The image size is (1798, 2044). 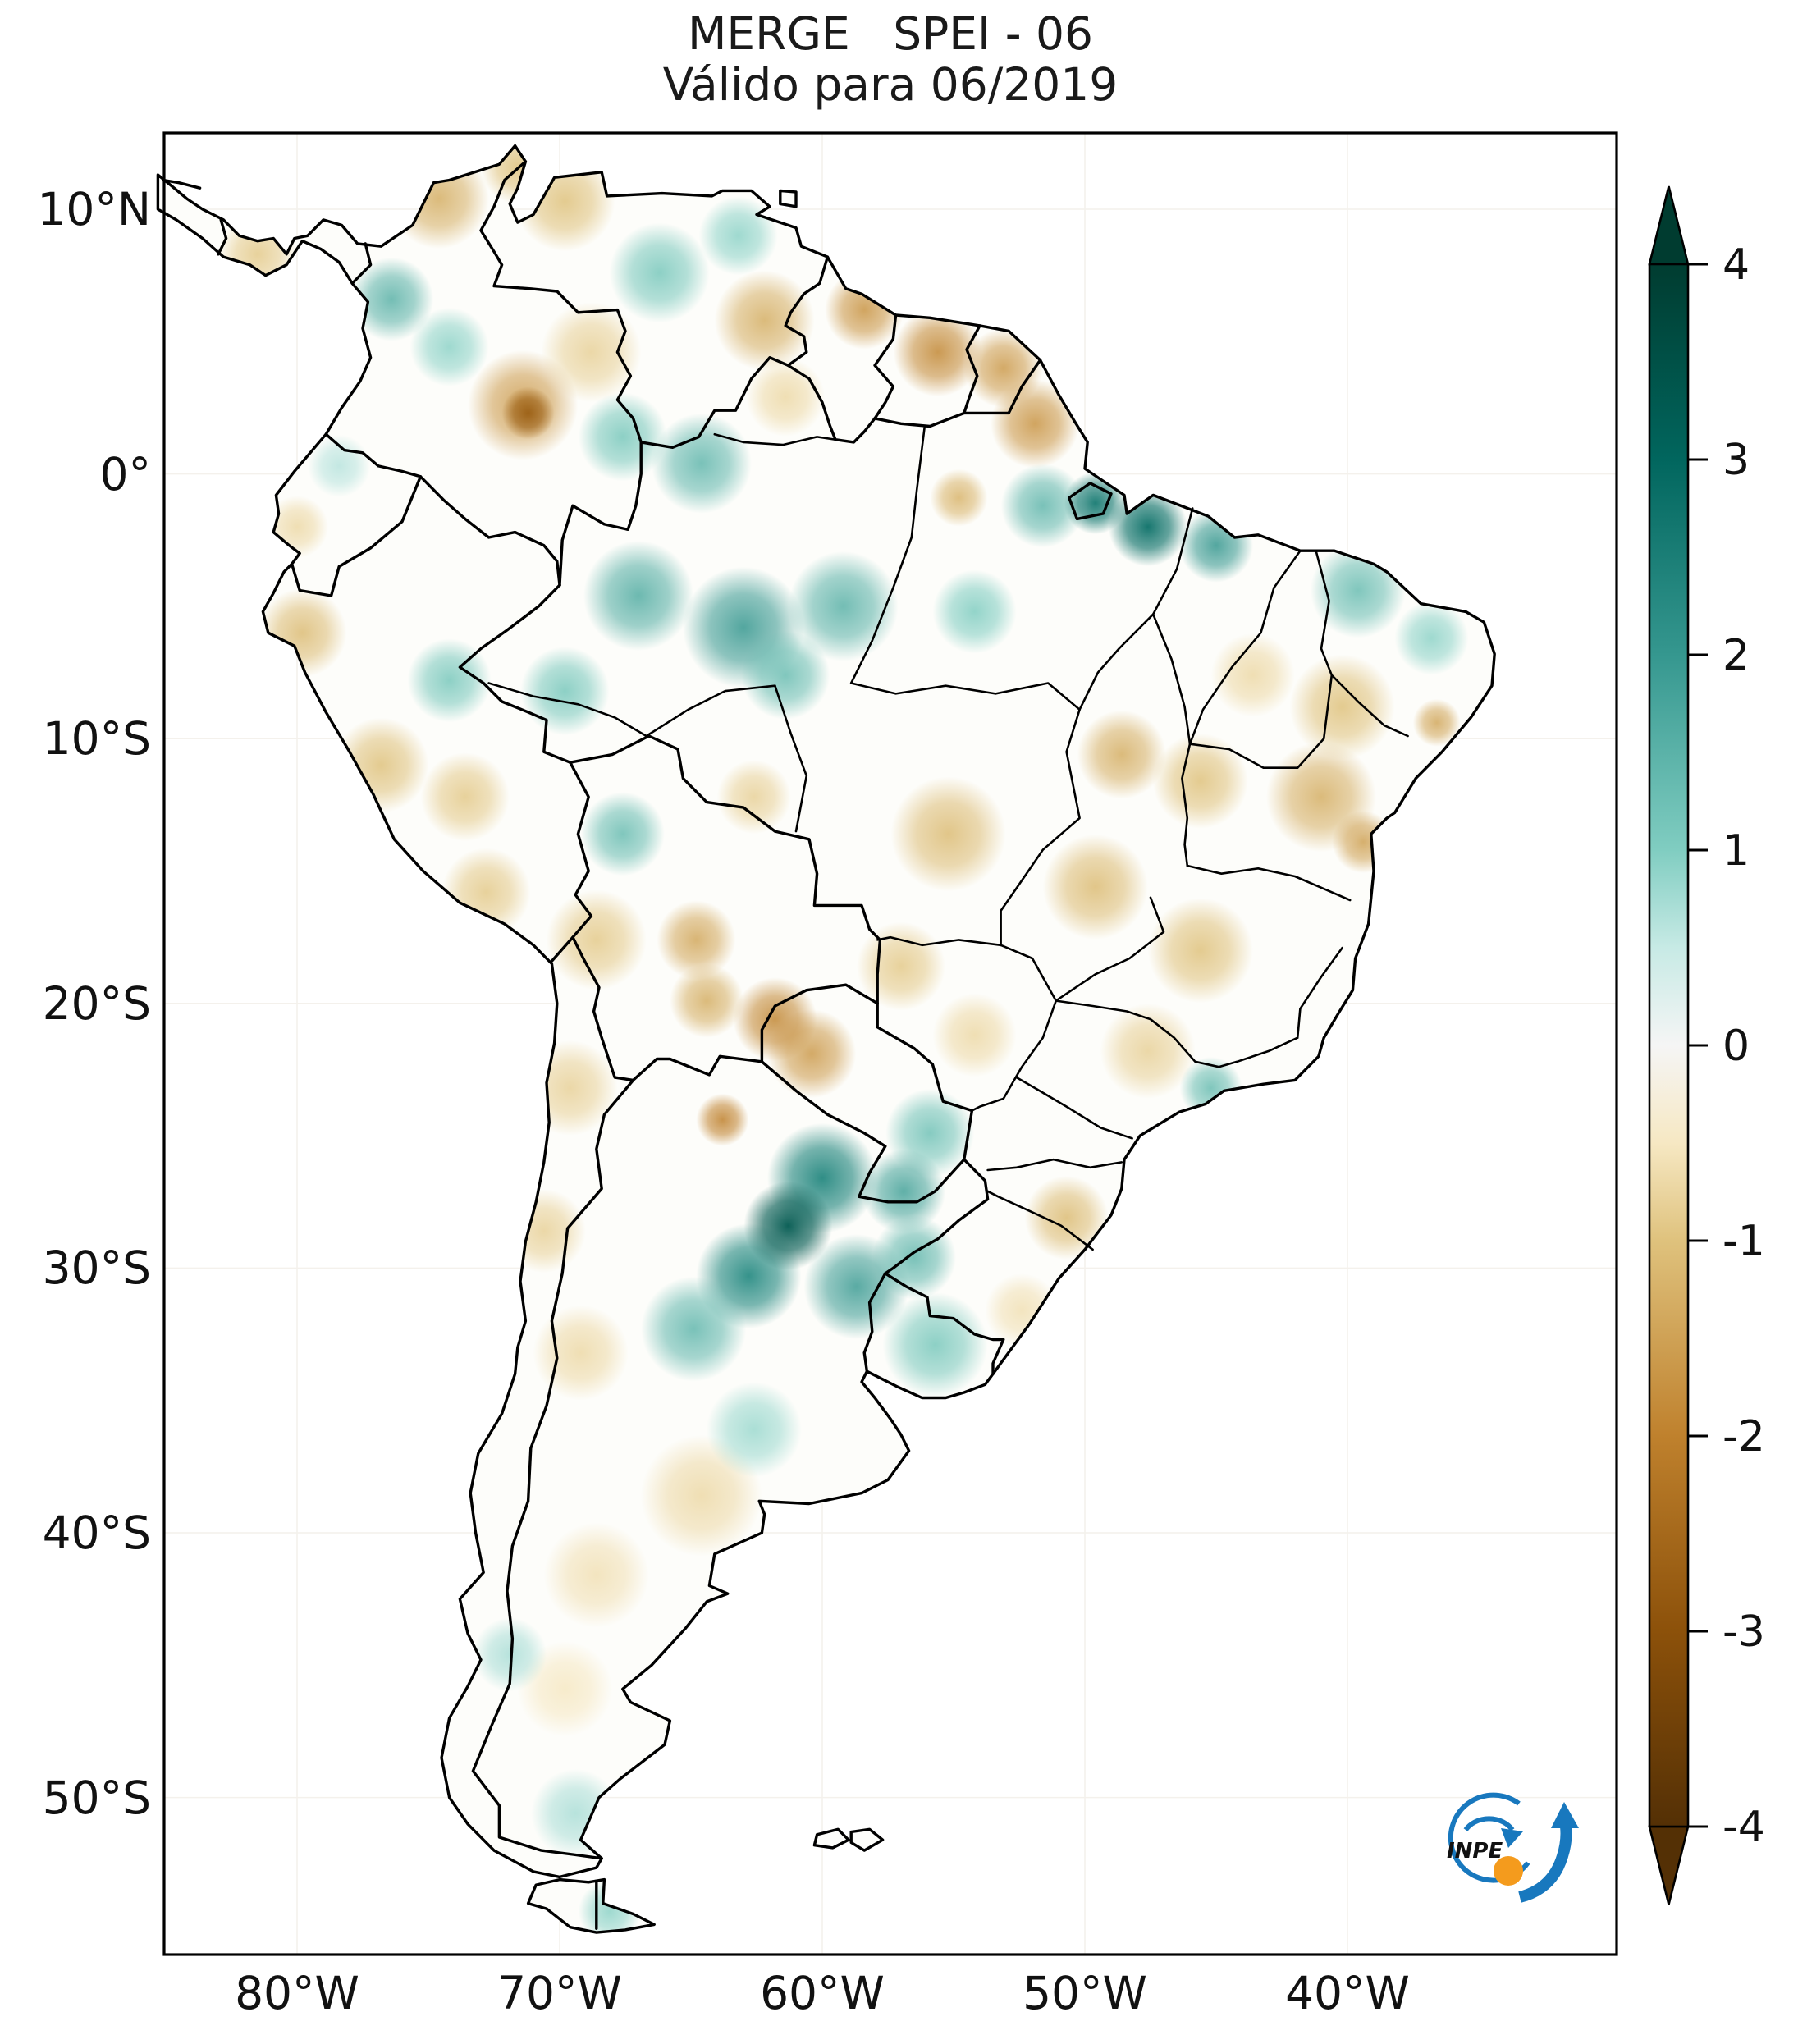 What do you see at coordinates (591, 352) in the screenshot?
I see `region-llanos-dry` at bounding box center [591, 352].